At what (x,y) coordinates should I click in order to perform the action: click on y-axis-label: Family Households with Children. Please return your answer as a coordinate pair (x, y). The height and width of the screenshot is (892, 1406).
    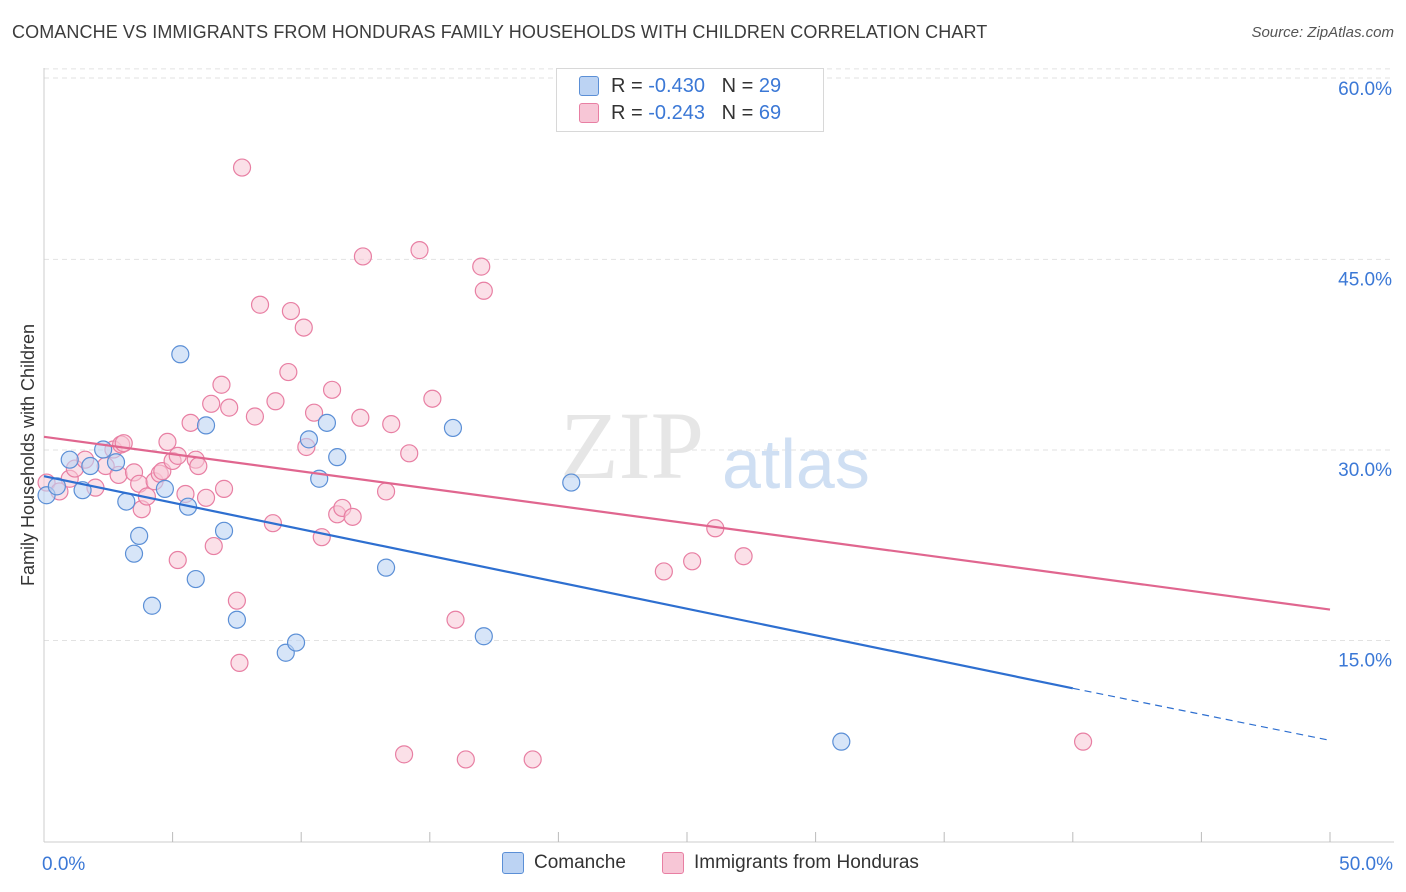
    Looking at the image, I should click on (28, 455).